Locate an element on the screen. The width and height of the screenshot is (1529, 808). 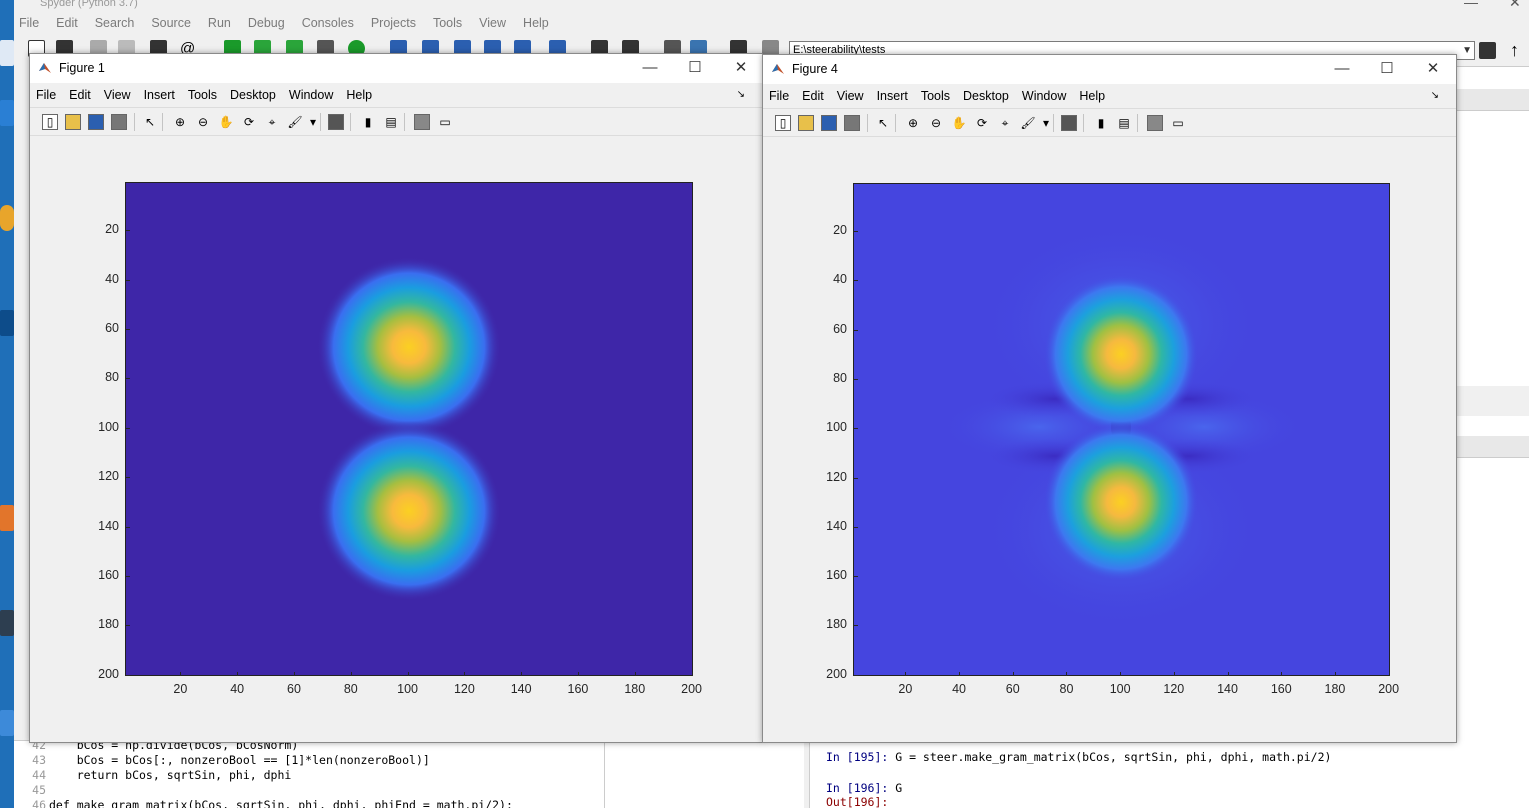
step-return-icon is located at coordinates (492, 48).